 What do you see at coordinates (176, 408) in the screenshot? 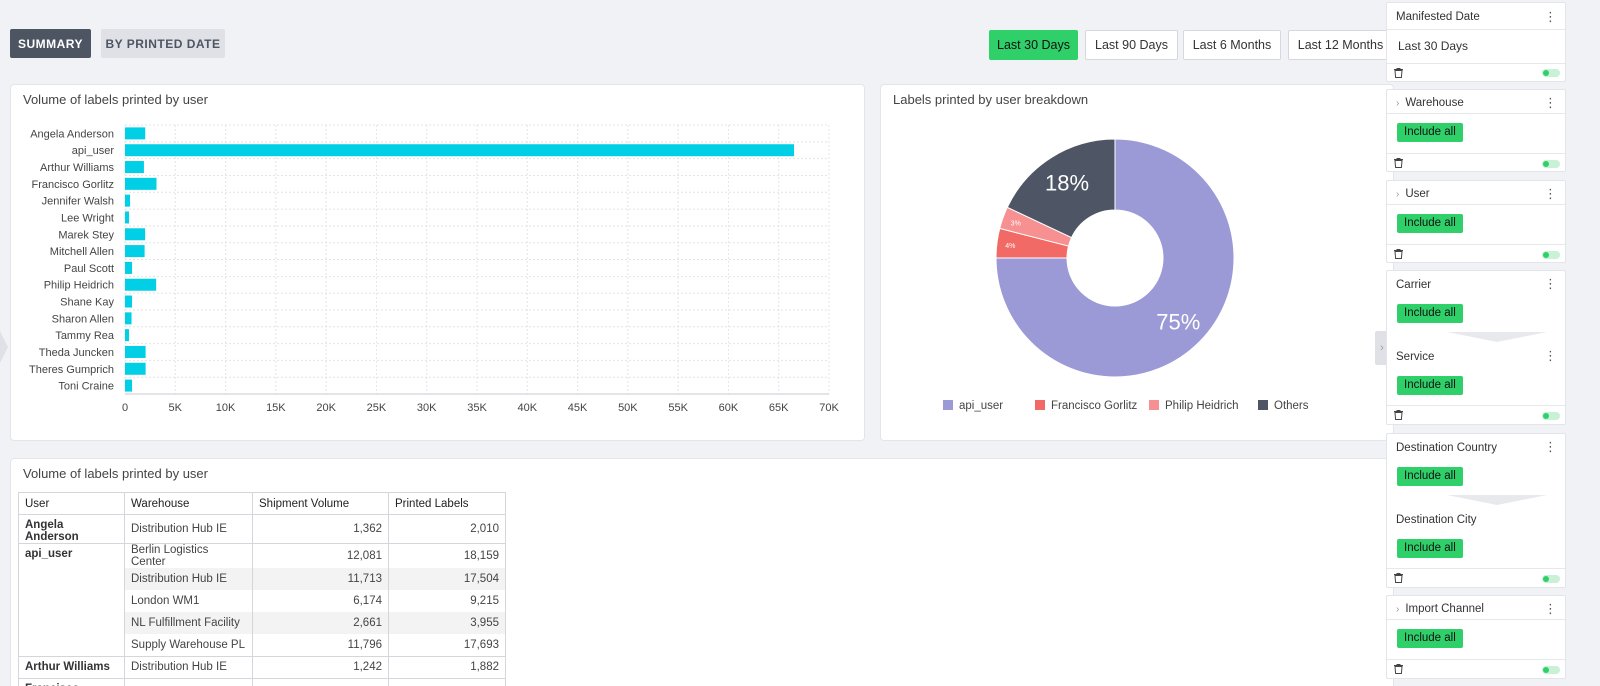
I see `x-tick-label: 5K` at bounding box center [176, 408].